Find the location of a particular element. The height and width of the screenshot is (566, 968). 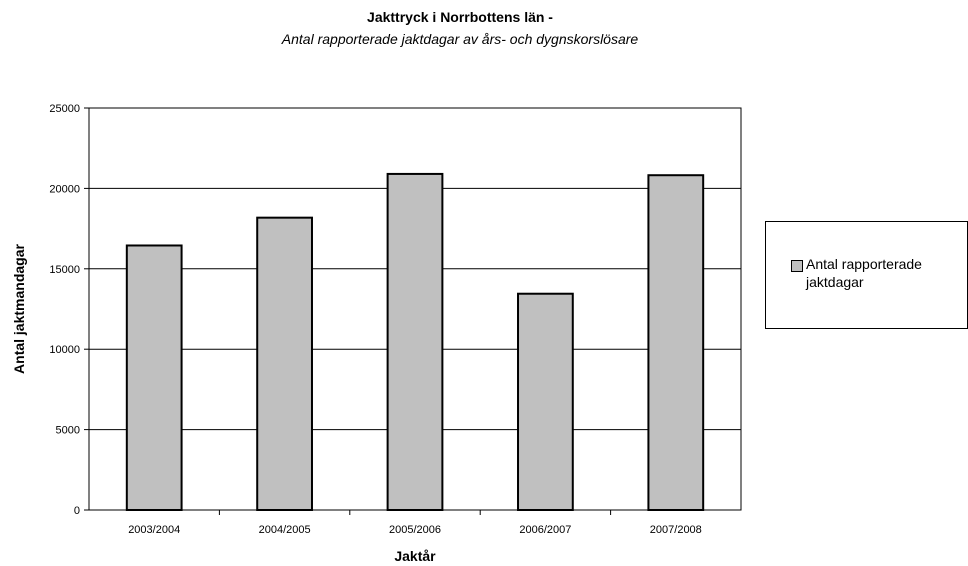

legend: Antal rapporterade jaktdagar is located at coordinates (866, 275).